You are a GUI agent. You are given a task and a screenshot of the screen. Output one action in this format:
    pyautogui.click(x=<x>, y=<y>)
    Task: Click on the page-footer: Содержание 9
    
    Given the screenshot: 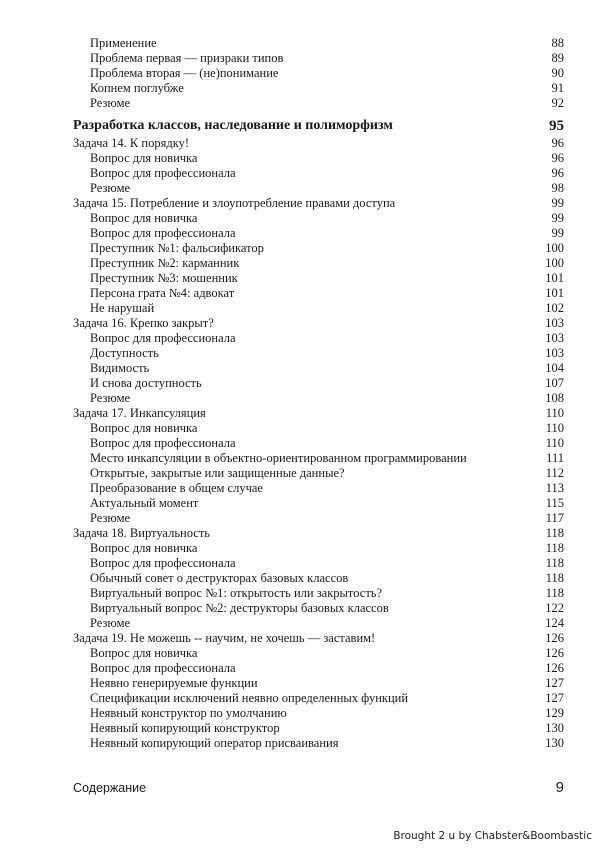 What is the action you would take?
    pyautogui.click(x=318, y=788)
    